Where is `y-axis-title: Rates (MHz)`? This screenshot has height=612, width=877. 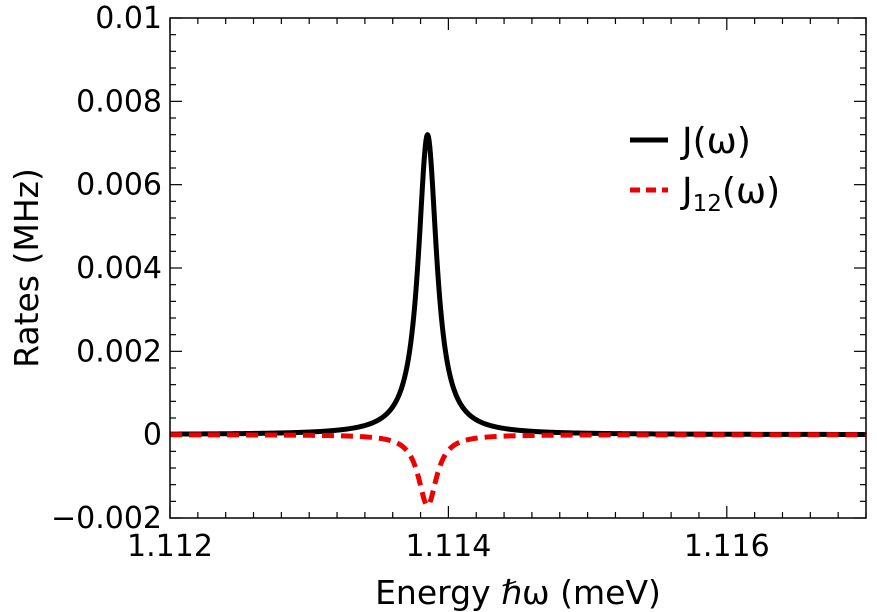 y-axis-title: Rates (MHz) is located at coordinates (26, 268).